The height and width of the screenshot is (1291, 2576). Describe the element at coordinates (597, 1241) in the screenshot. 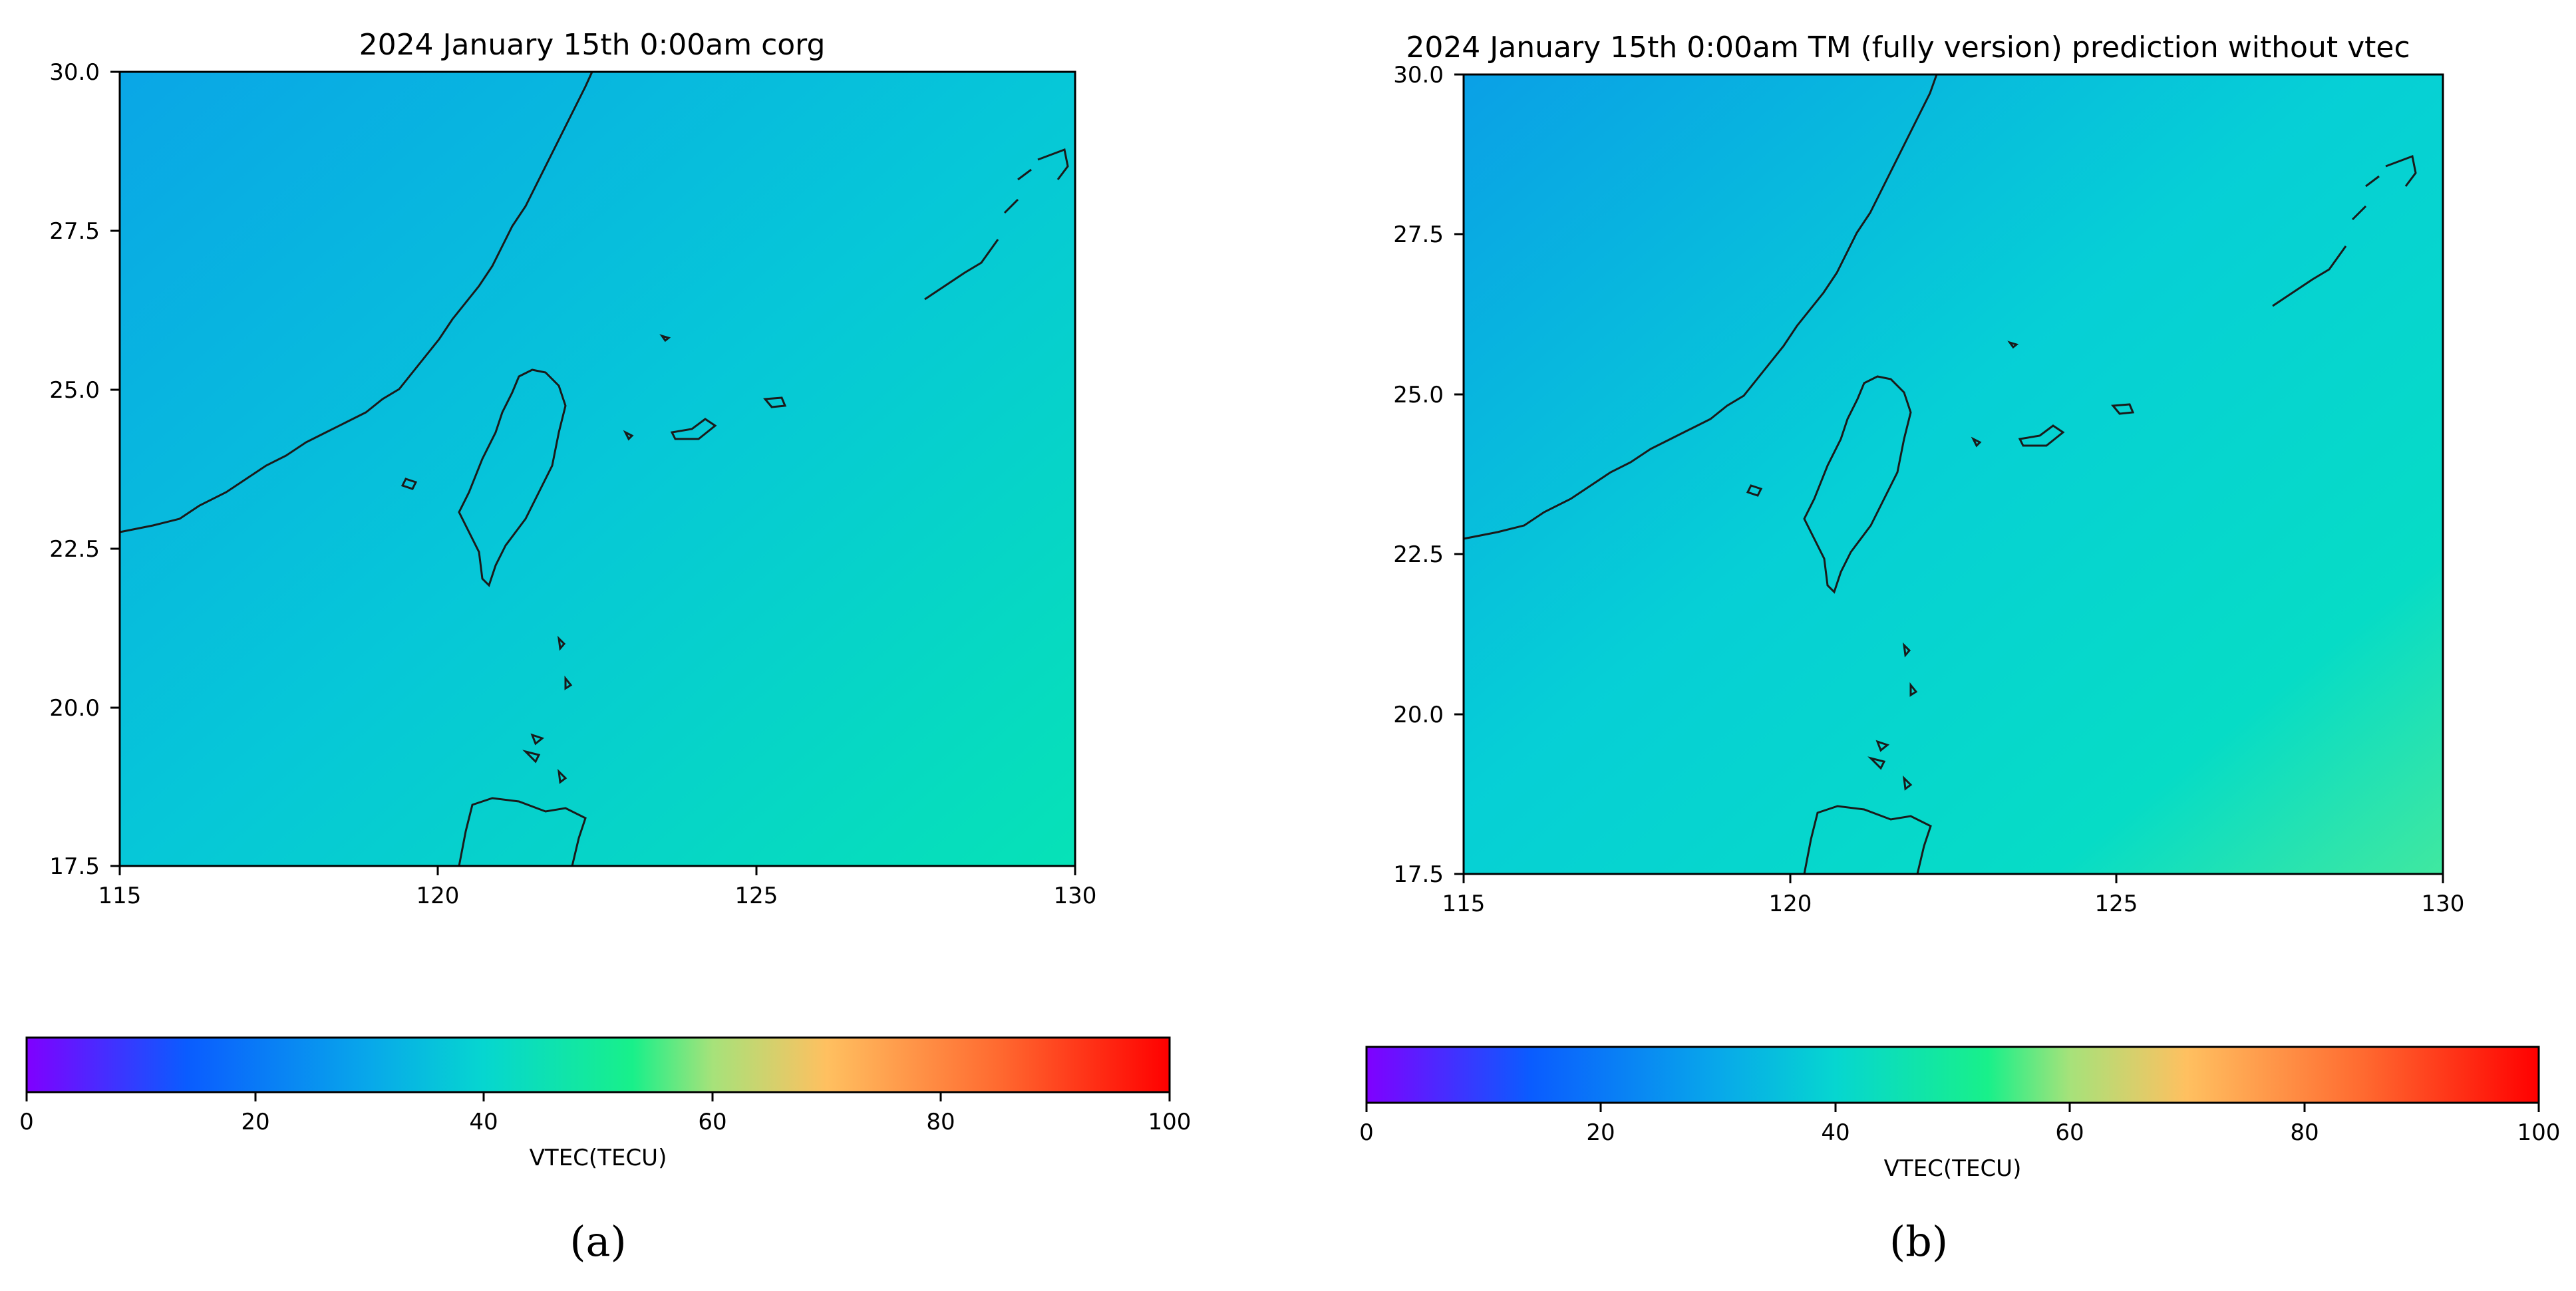

I see `panel-caption: (a)` at that location.